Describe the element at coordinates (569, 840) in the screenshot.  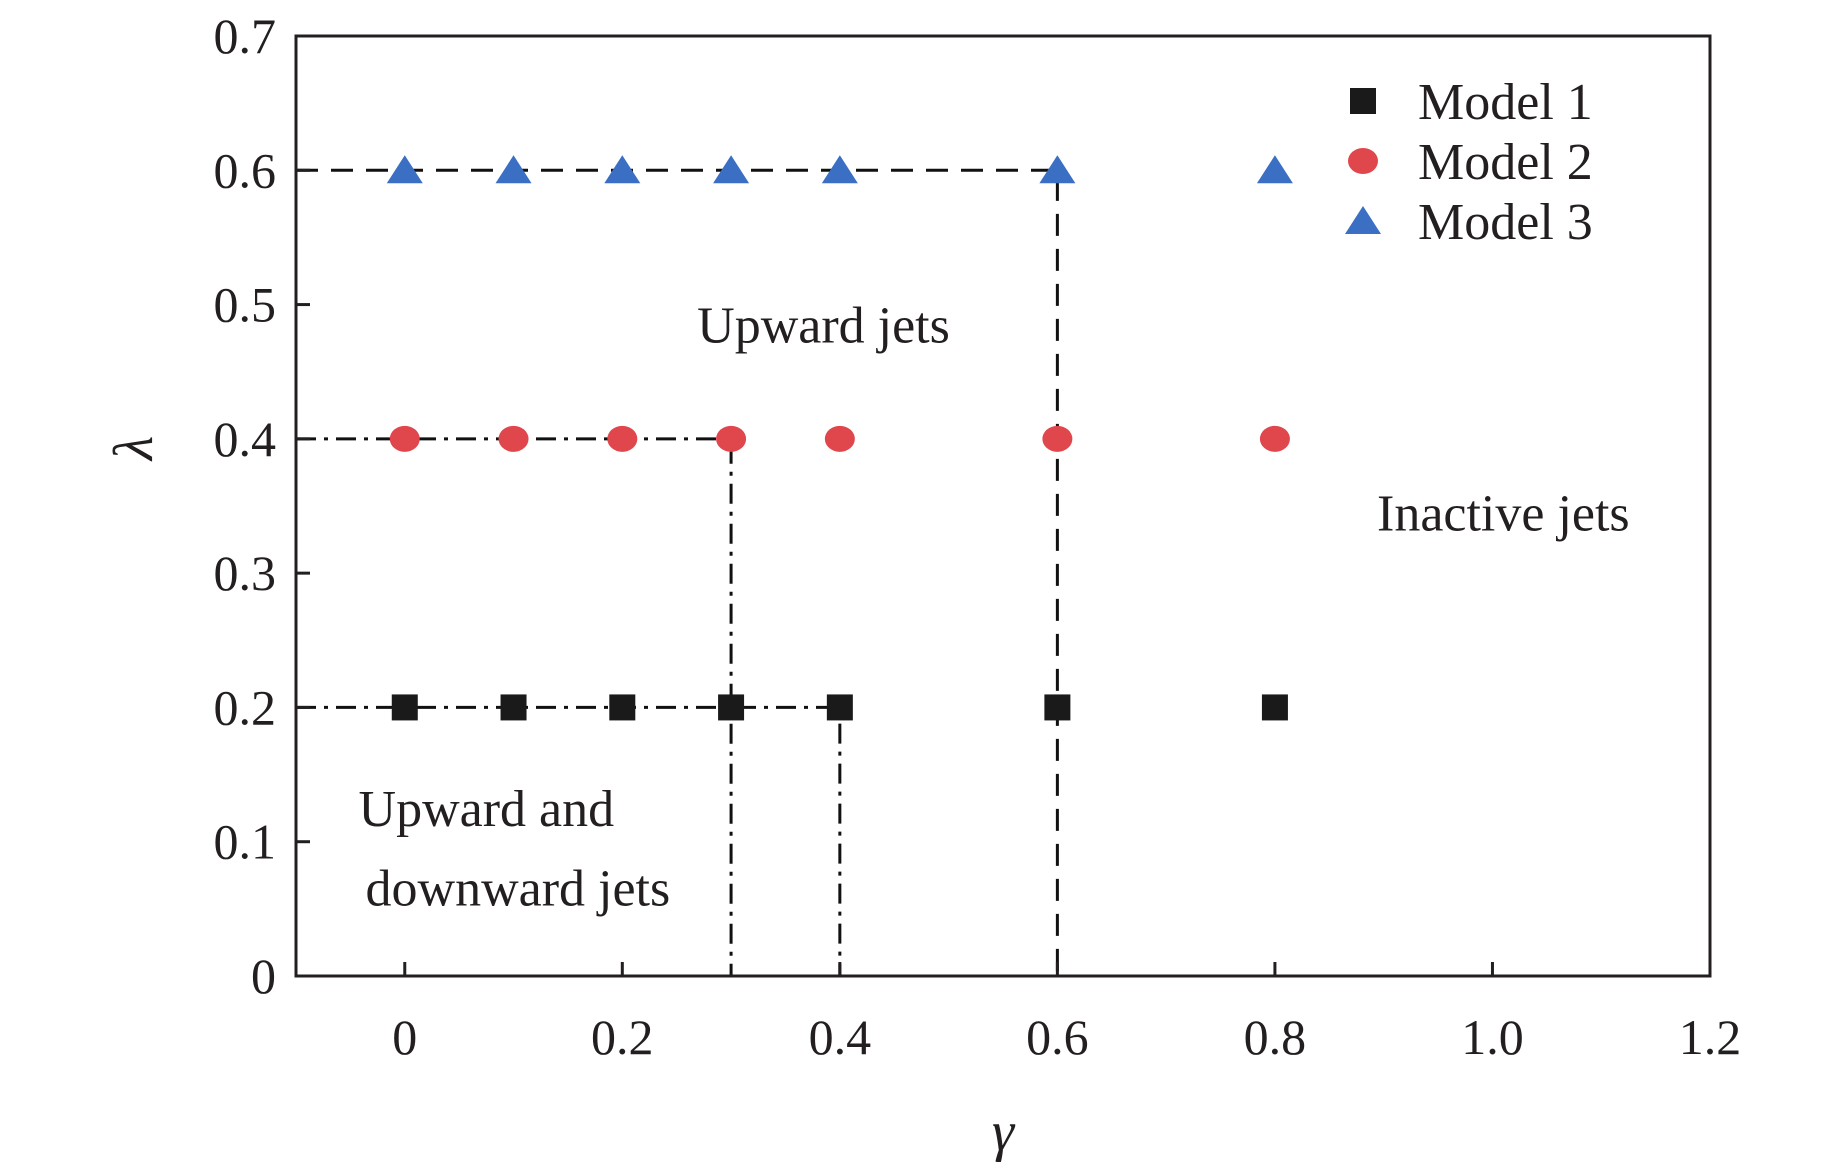
I see `dashdot-boundary-line` at that location.